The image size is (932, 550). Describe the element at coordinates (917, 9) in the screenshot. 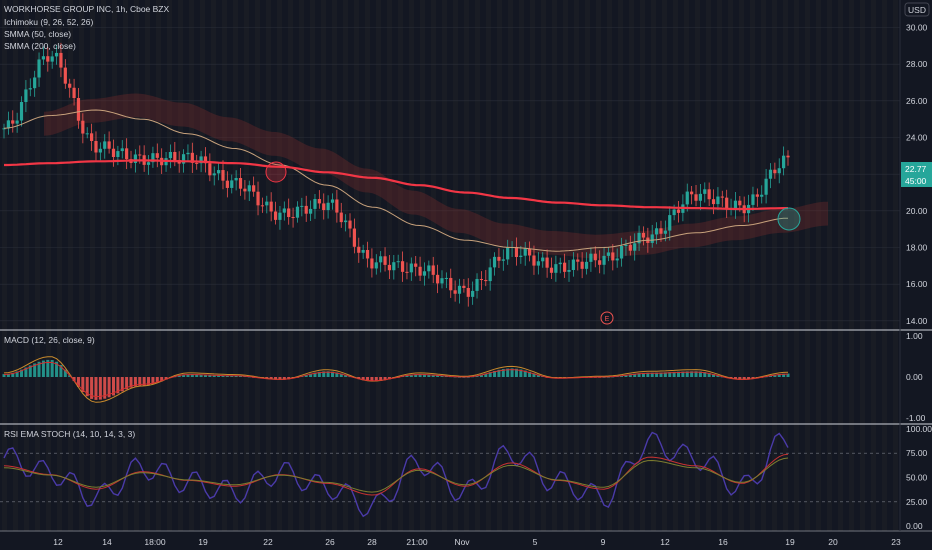

I see `currency-button: USD` at that location.